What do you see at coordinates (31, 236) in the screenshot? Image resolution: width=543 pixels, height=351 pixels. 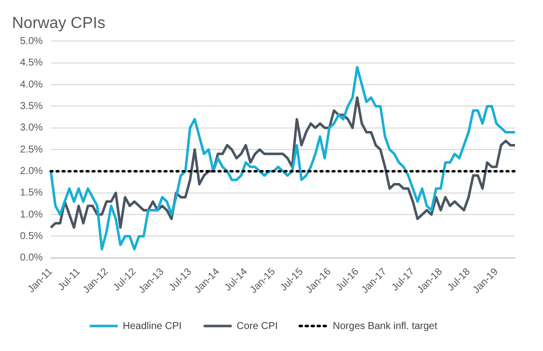 I see `y-tick-label: 0.5%` at bounding box center [31, 236].